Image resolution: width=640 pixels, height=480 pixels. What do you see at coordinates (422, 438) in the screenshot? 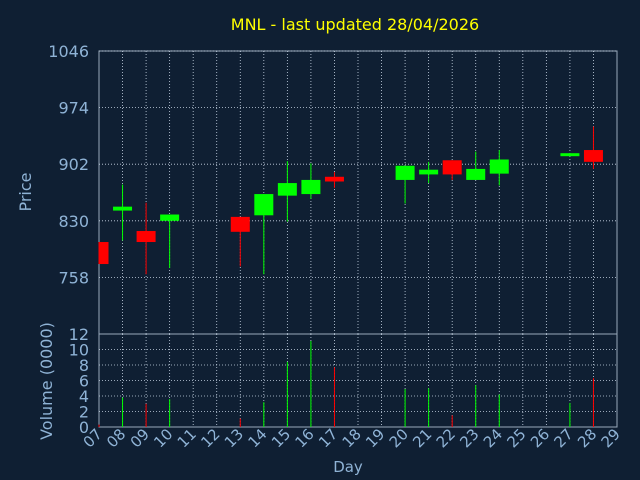
I see `x-tick-label: 21` at bounding box center [422, 438].